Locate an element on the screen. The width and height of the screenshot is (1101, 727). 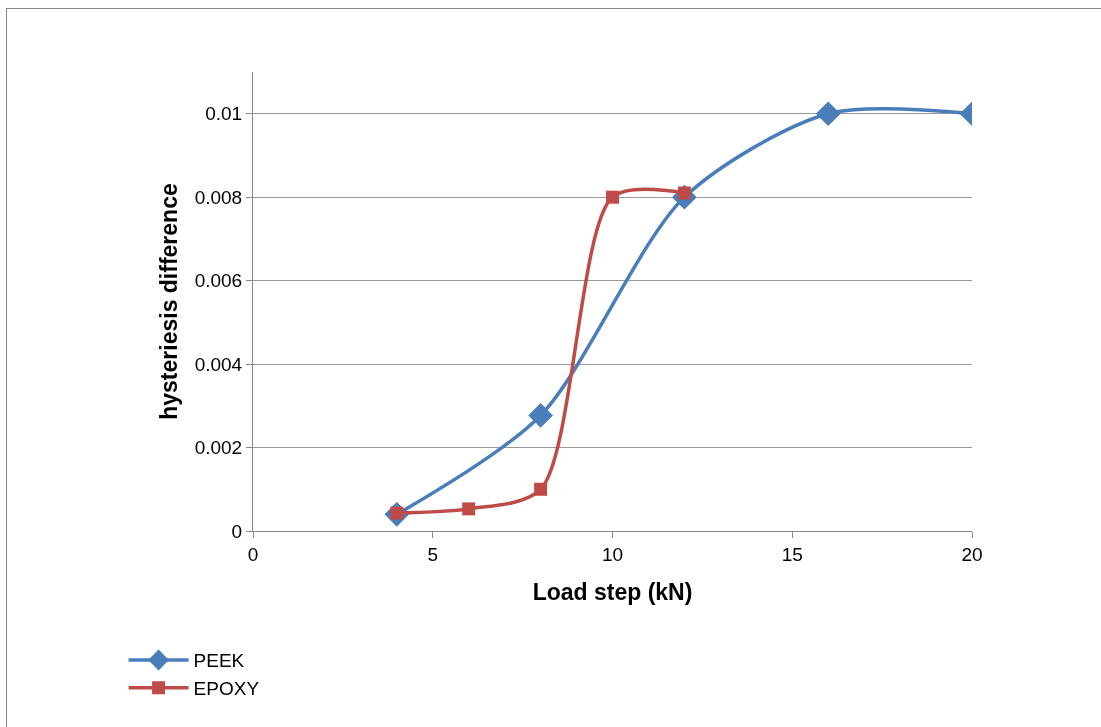
y-tick-label: 0 is located at coordinates (237, 531).